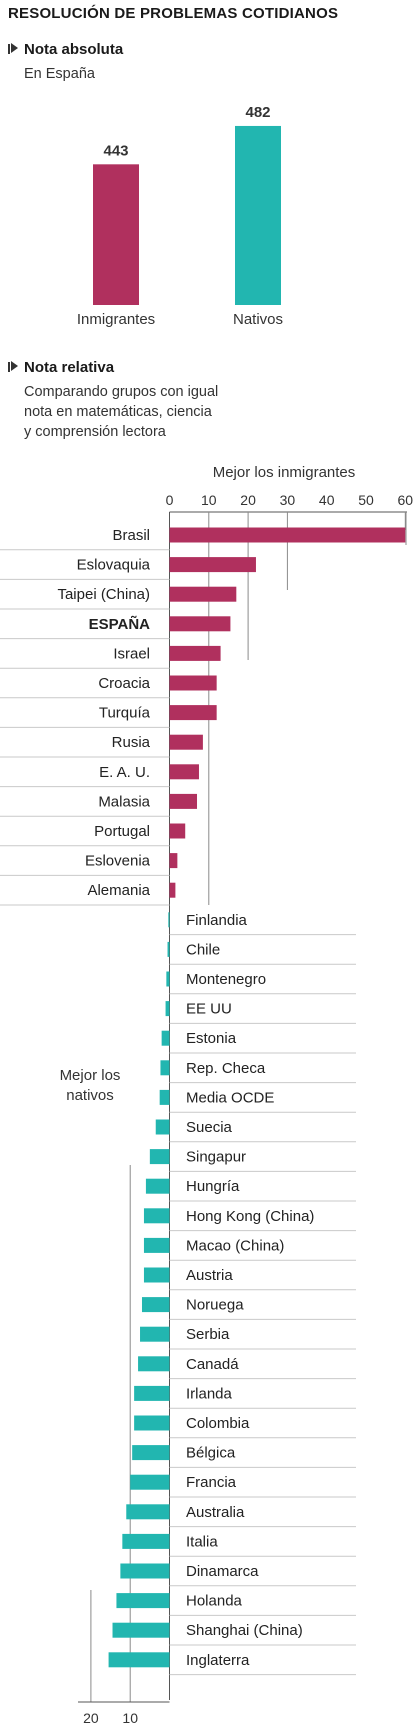 The height and width of the screenshot is (1731, 414). I want to click on category-label: Montenegro, so click(226, 979).